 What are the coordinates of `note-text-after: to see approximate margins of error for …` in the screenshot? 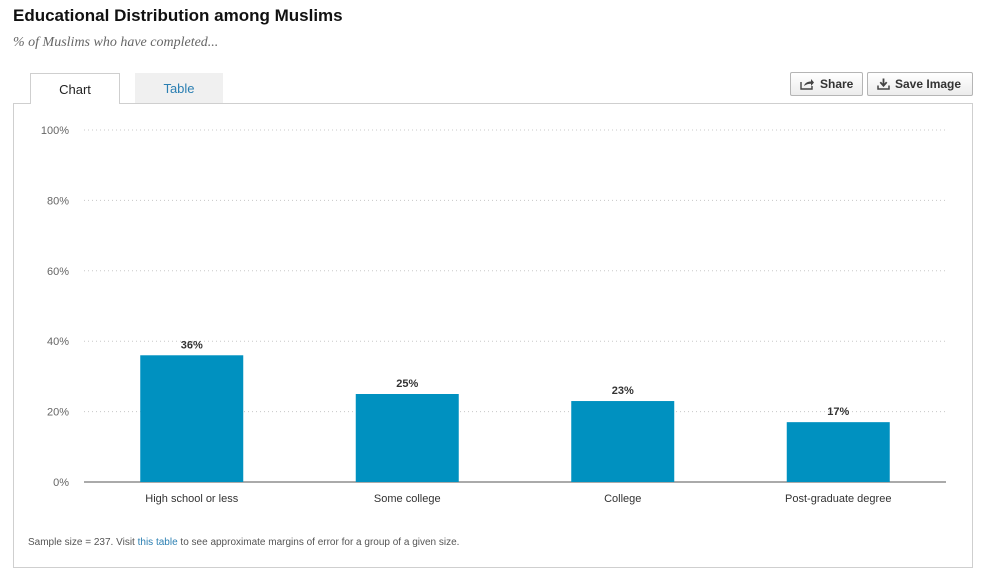 It's located at (318, 542).